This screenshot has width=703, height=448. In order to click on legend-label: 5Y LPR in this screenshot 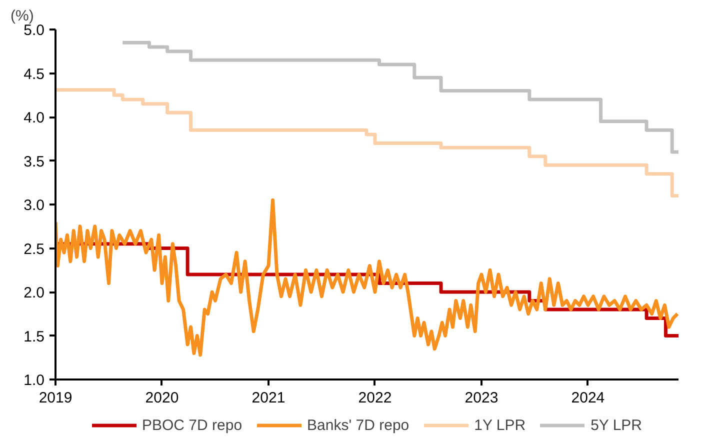, I will do `click(616, 425)`.